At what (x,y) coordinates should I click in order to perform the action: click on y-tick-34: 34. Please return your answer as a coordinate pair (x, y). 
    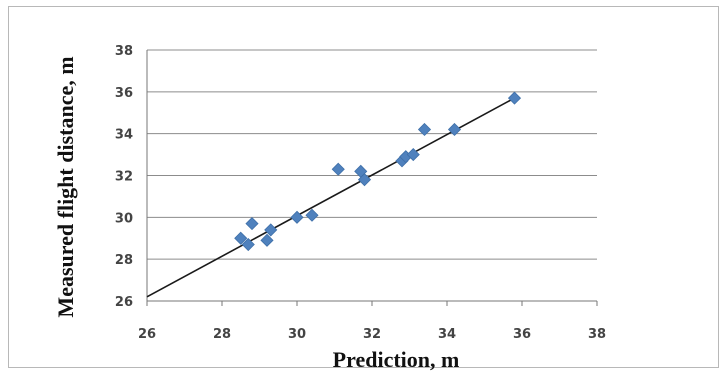
    Looking at the image, I should click on (124, 135).